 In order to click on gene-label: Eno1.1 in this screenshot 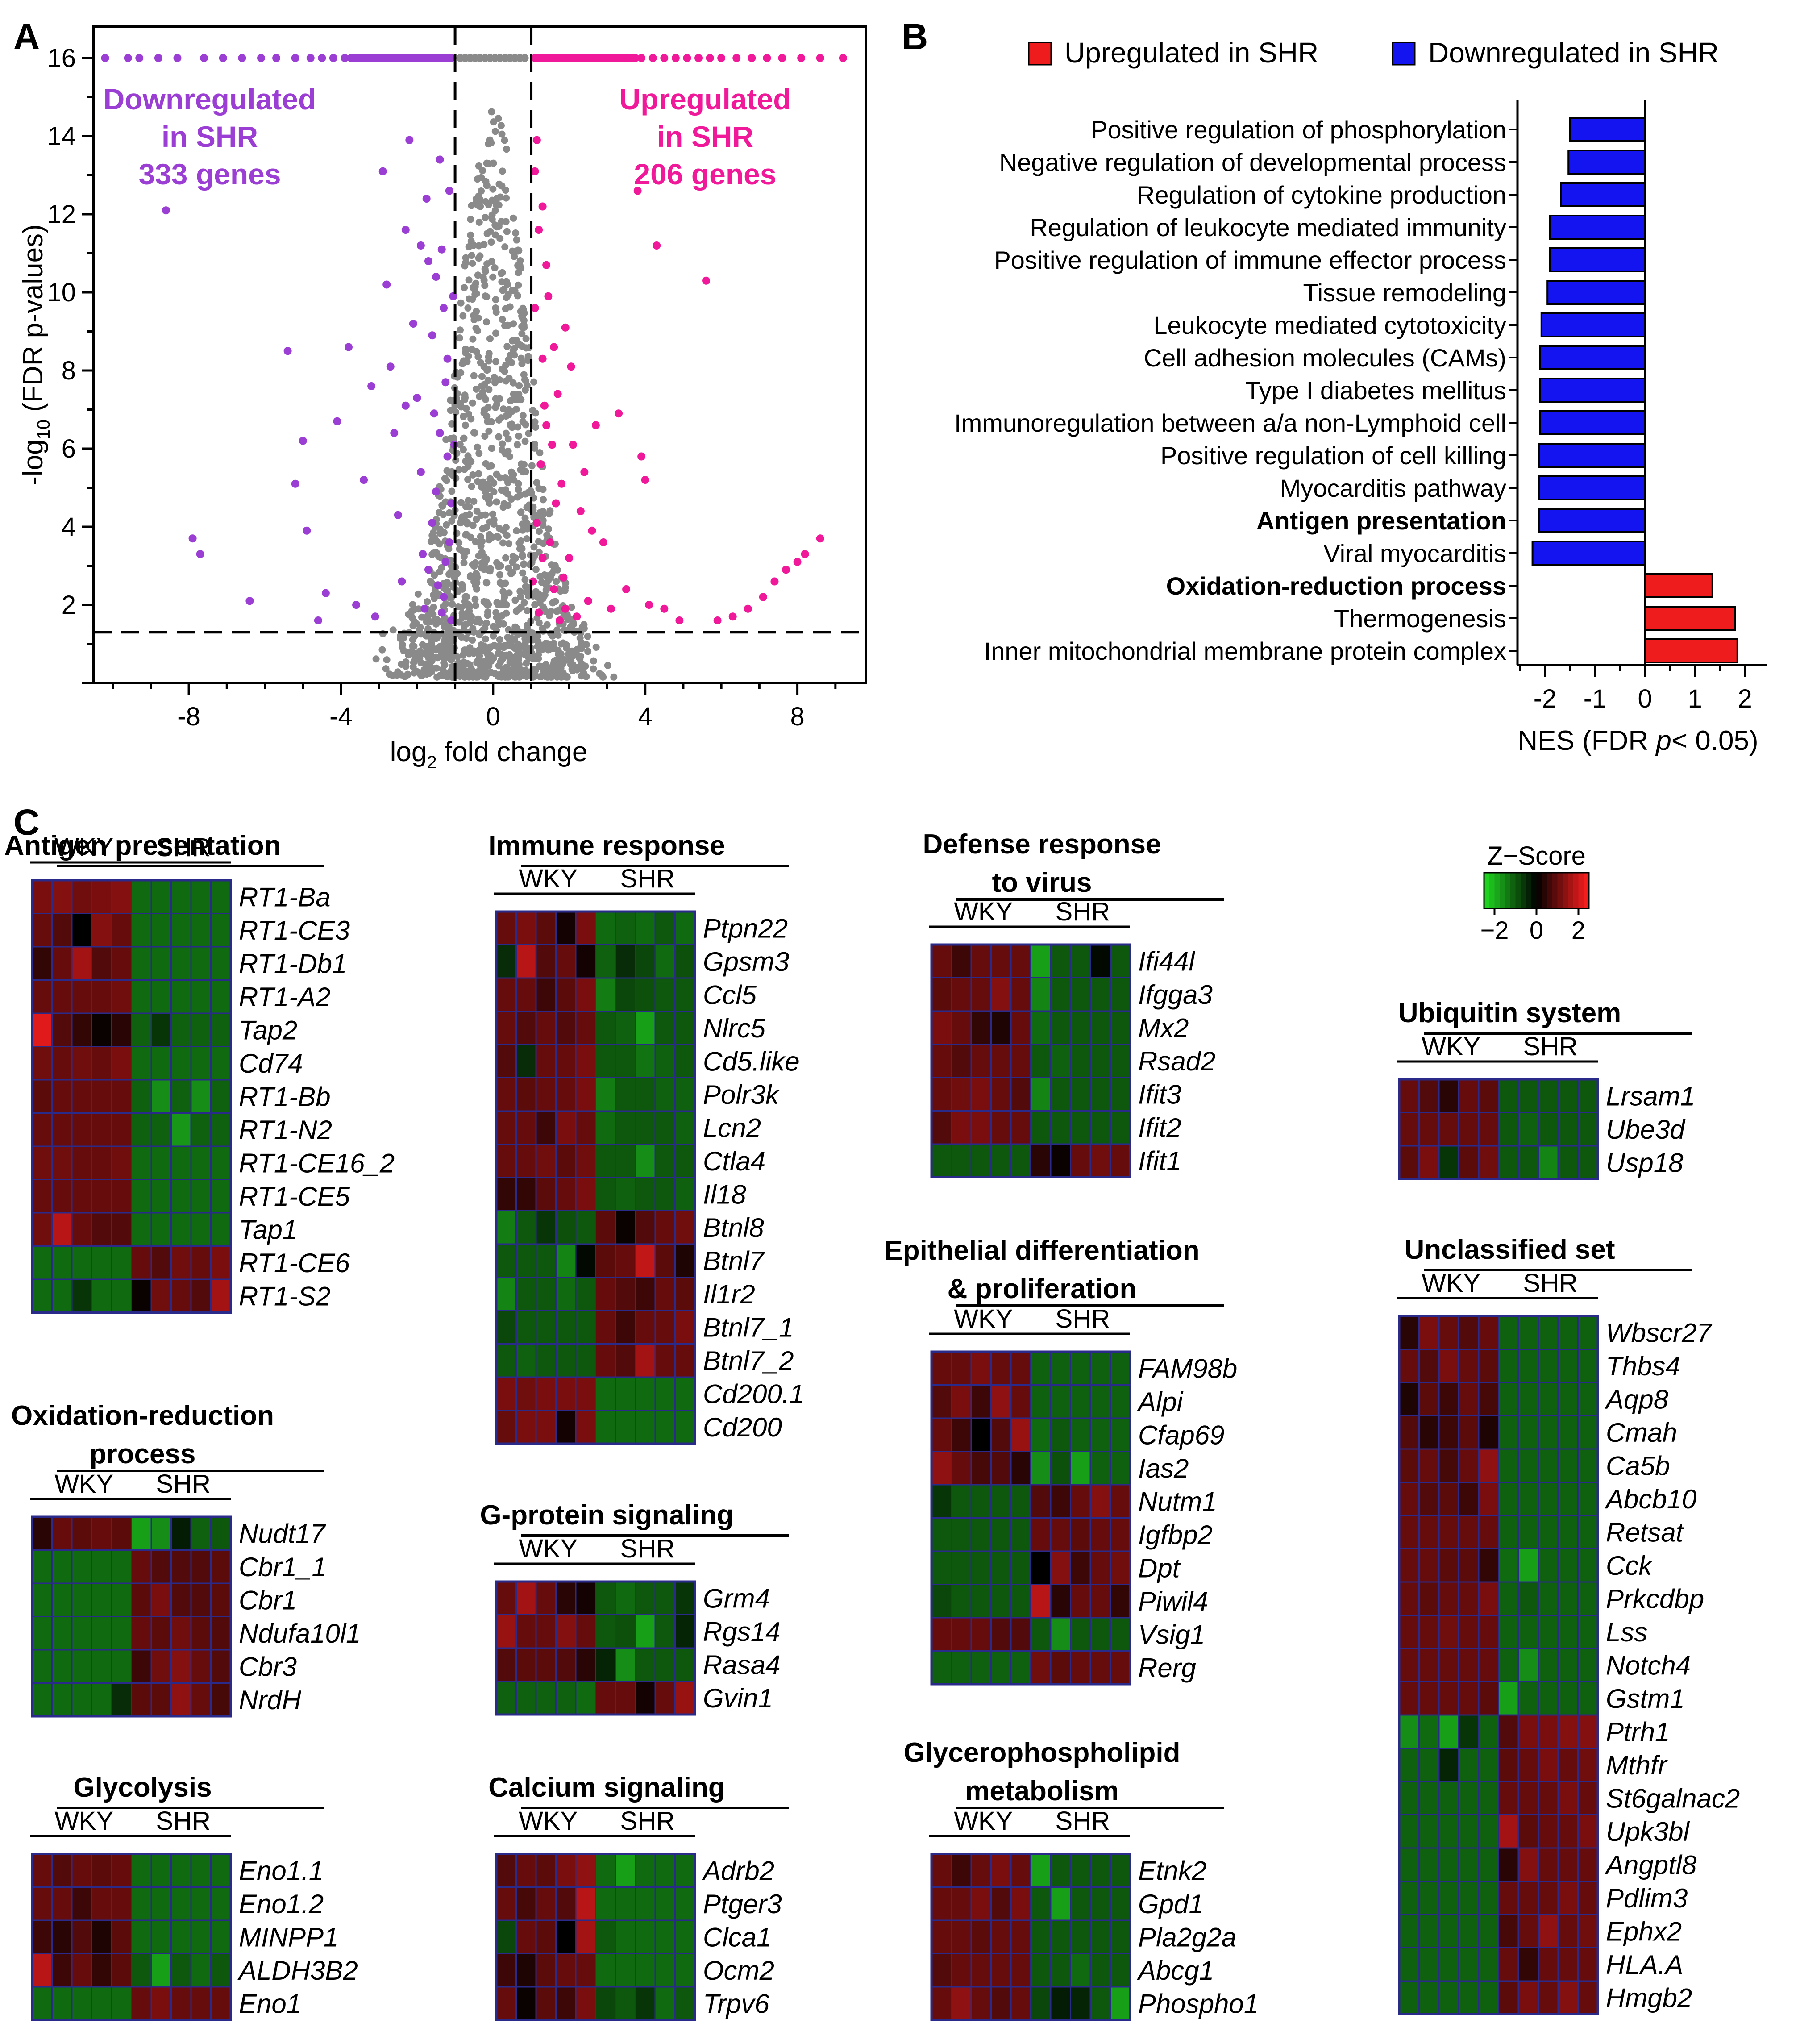, I will do `click(281, 1871)`.